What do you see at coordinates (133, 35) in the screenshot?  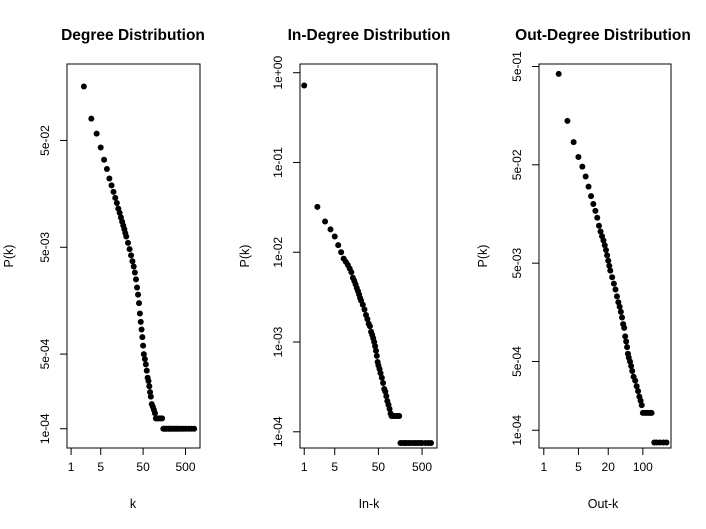 I see `degree-chart-title: Degree Distribution` at bounding box center [133, 35].